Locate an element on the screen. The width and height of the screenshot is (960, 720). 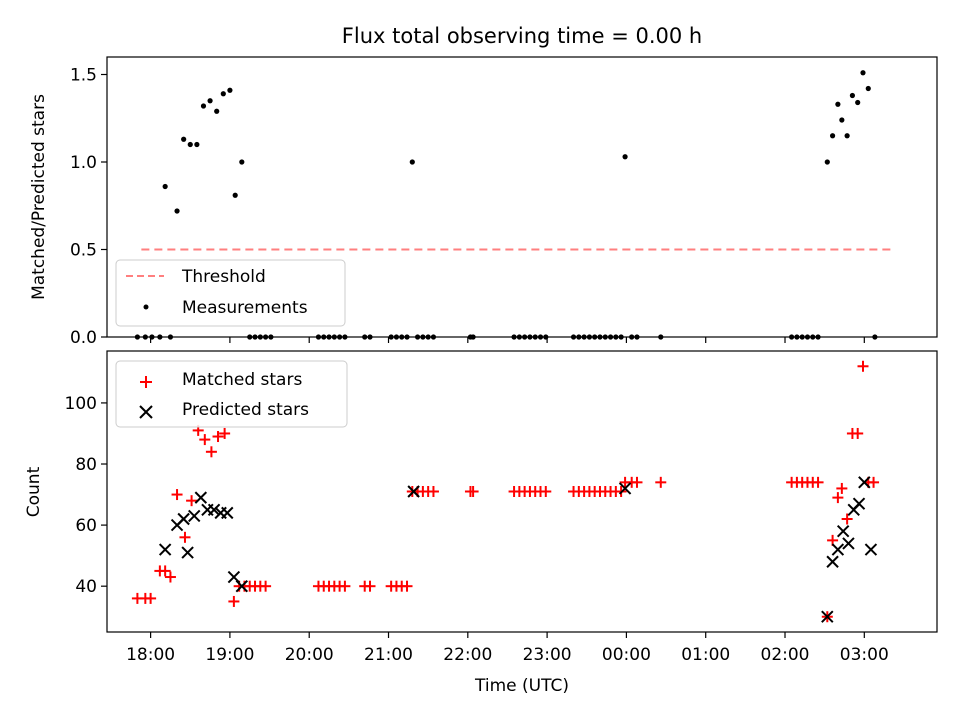
matched-legend-swatch is located at coordinates (146, 382).